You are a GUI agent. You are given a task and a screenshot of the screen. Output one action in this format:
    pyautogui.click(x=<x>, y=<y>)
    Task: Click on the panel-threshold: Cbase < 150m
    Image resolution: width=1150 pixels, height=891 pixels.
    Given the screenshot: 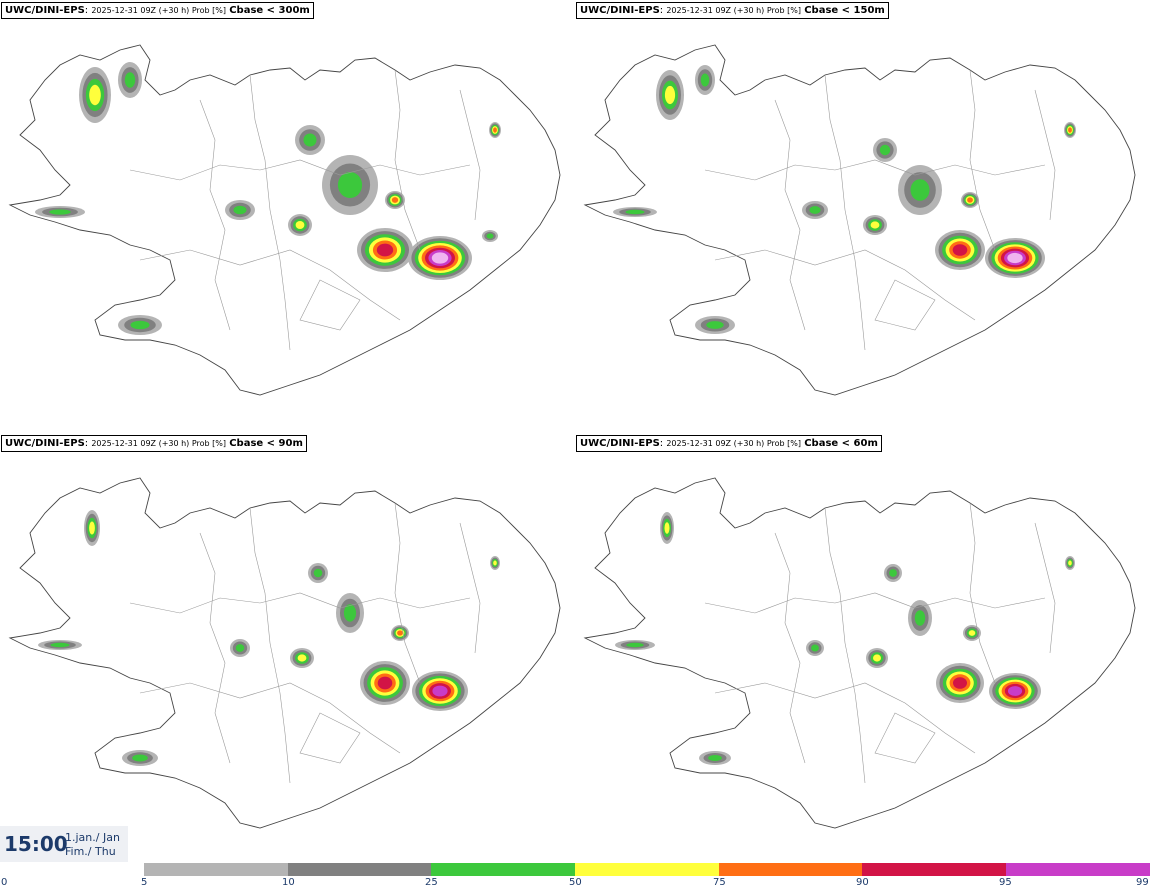 What is the action you would take?
    pyautogui.click(x=844, y=10)
    